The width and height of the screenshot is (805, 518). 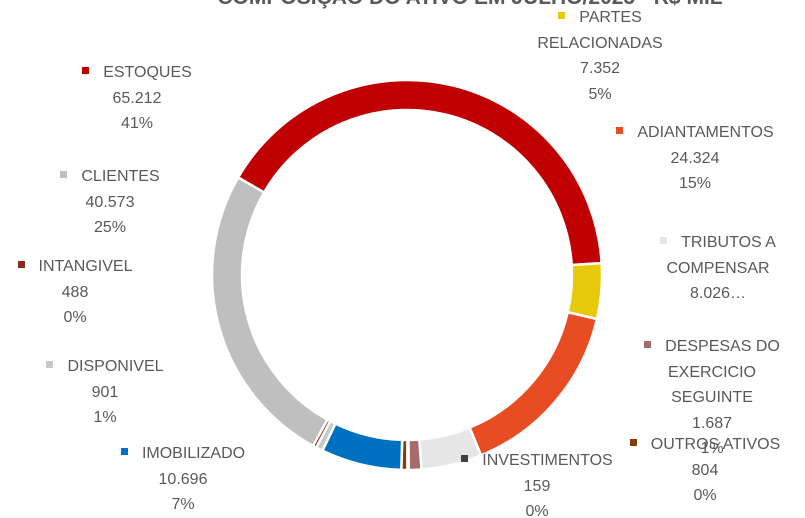 I want to click on label-name: CLIENTES, so click(x=110, y=177).